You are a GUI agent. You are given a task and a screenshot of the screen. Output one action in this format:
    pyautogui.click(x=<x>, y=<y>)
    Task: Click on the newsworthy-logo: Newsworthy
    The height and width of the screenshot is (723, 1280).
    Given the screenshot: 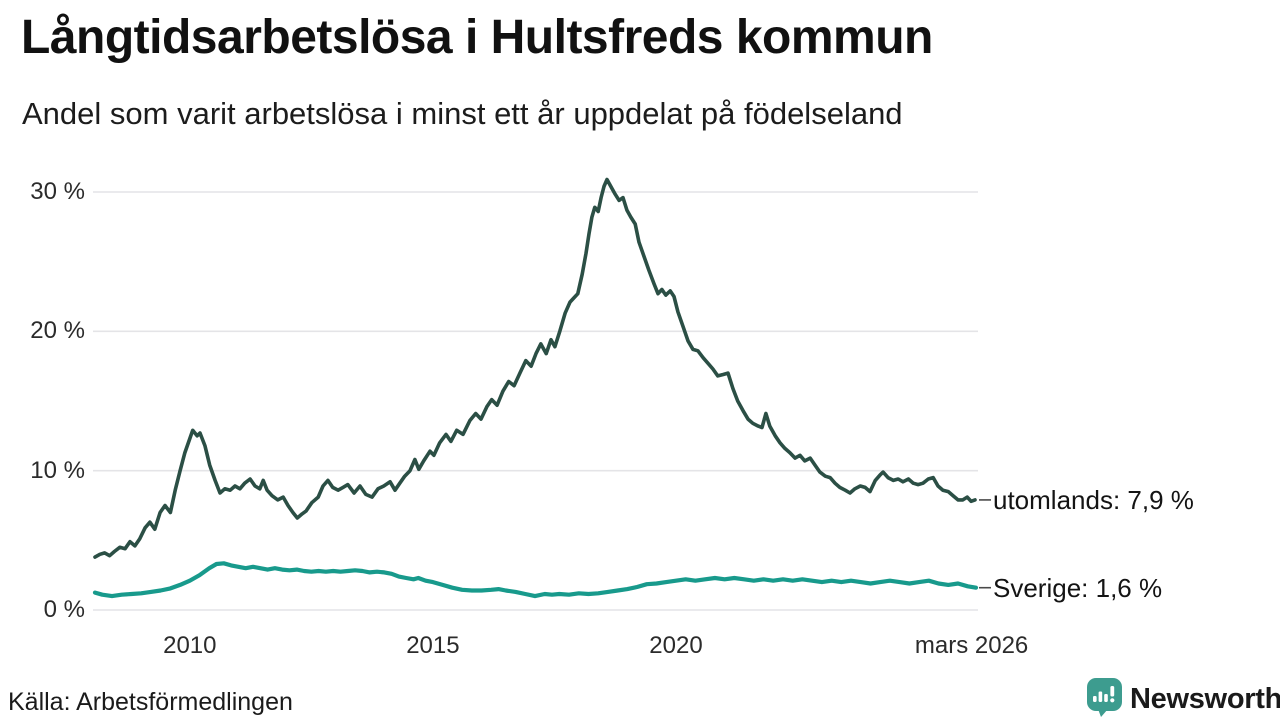 What is the action you would take?
    pyautogui.click(x=1183, y=699)
    